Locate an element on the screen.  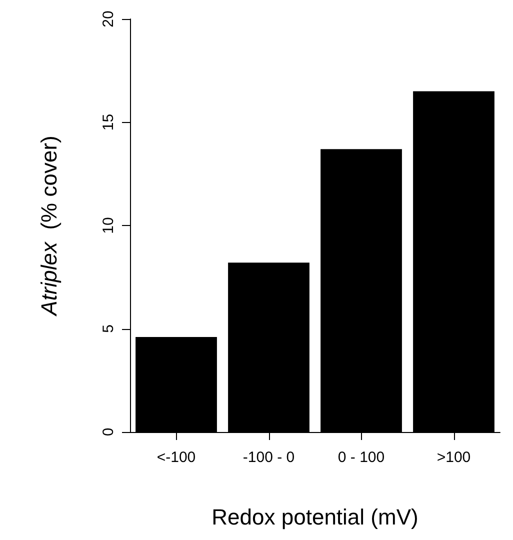
y-axis-title: Atriplex (% cover) is located at coordinates (49, 227).